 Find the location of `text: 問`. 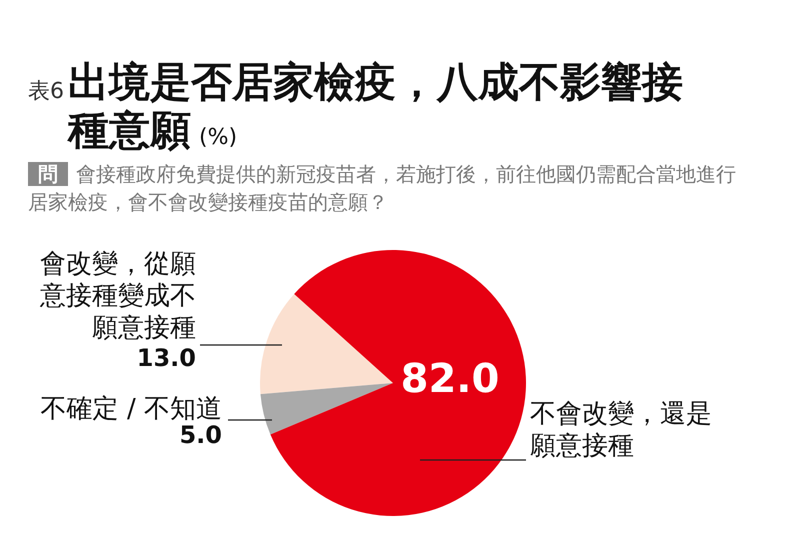

text: 問 is located at coordinates (48, 174).